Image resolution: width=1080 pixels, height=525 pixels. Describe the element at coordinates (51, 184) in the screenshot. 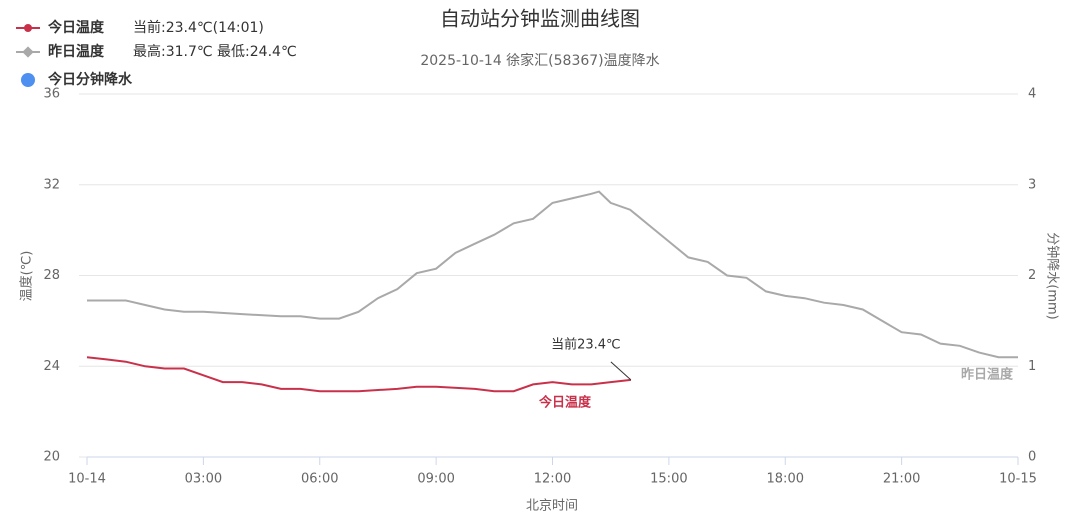

I see `y-tick-label: 32` at that location.